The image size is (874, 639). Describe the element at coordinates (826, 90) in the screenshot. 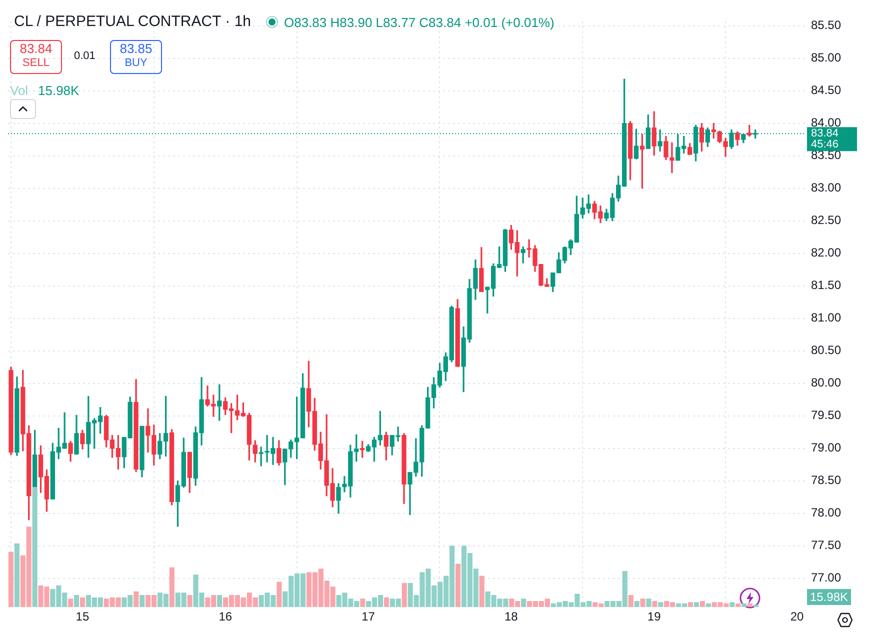

I see `y-tick-label: 84.50` at that location.